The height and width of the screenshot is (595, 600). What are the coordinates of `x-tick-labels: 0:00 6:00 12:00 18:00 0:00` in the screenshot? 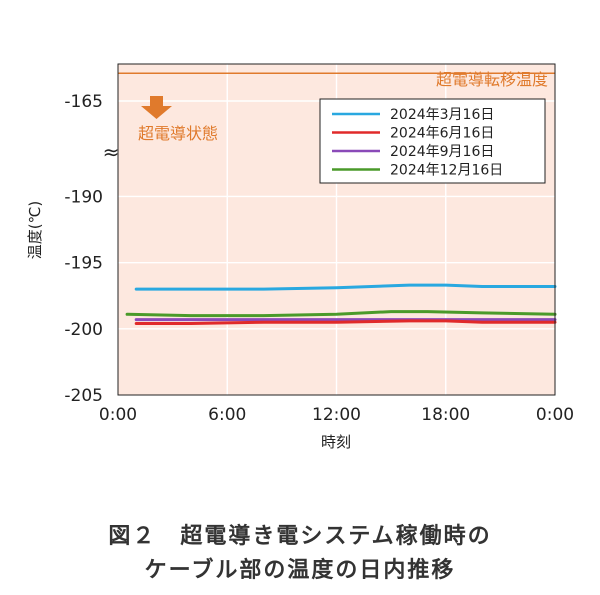 It's located at (336, 415).